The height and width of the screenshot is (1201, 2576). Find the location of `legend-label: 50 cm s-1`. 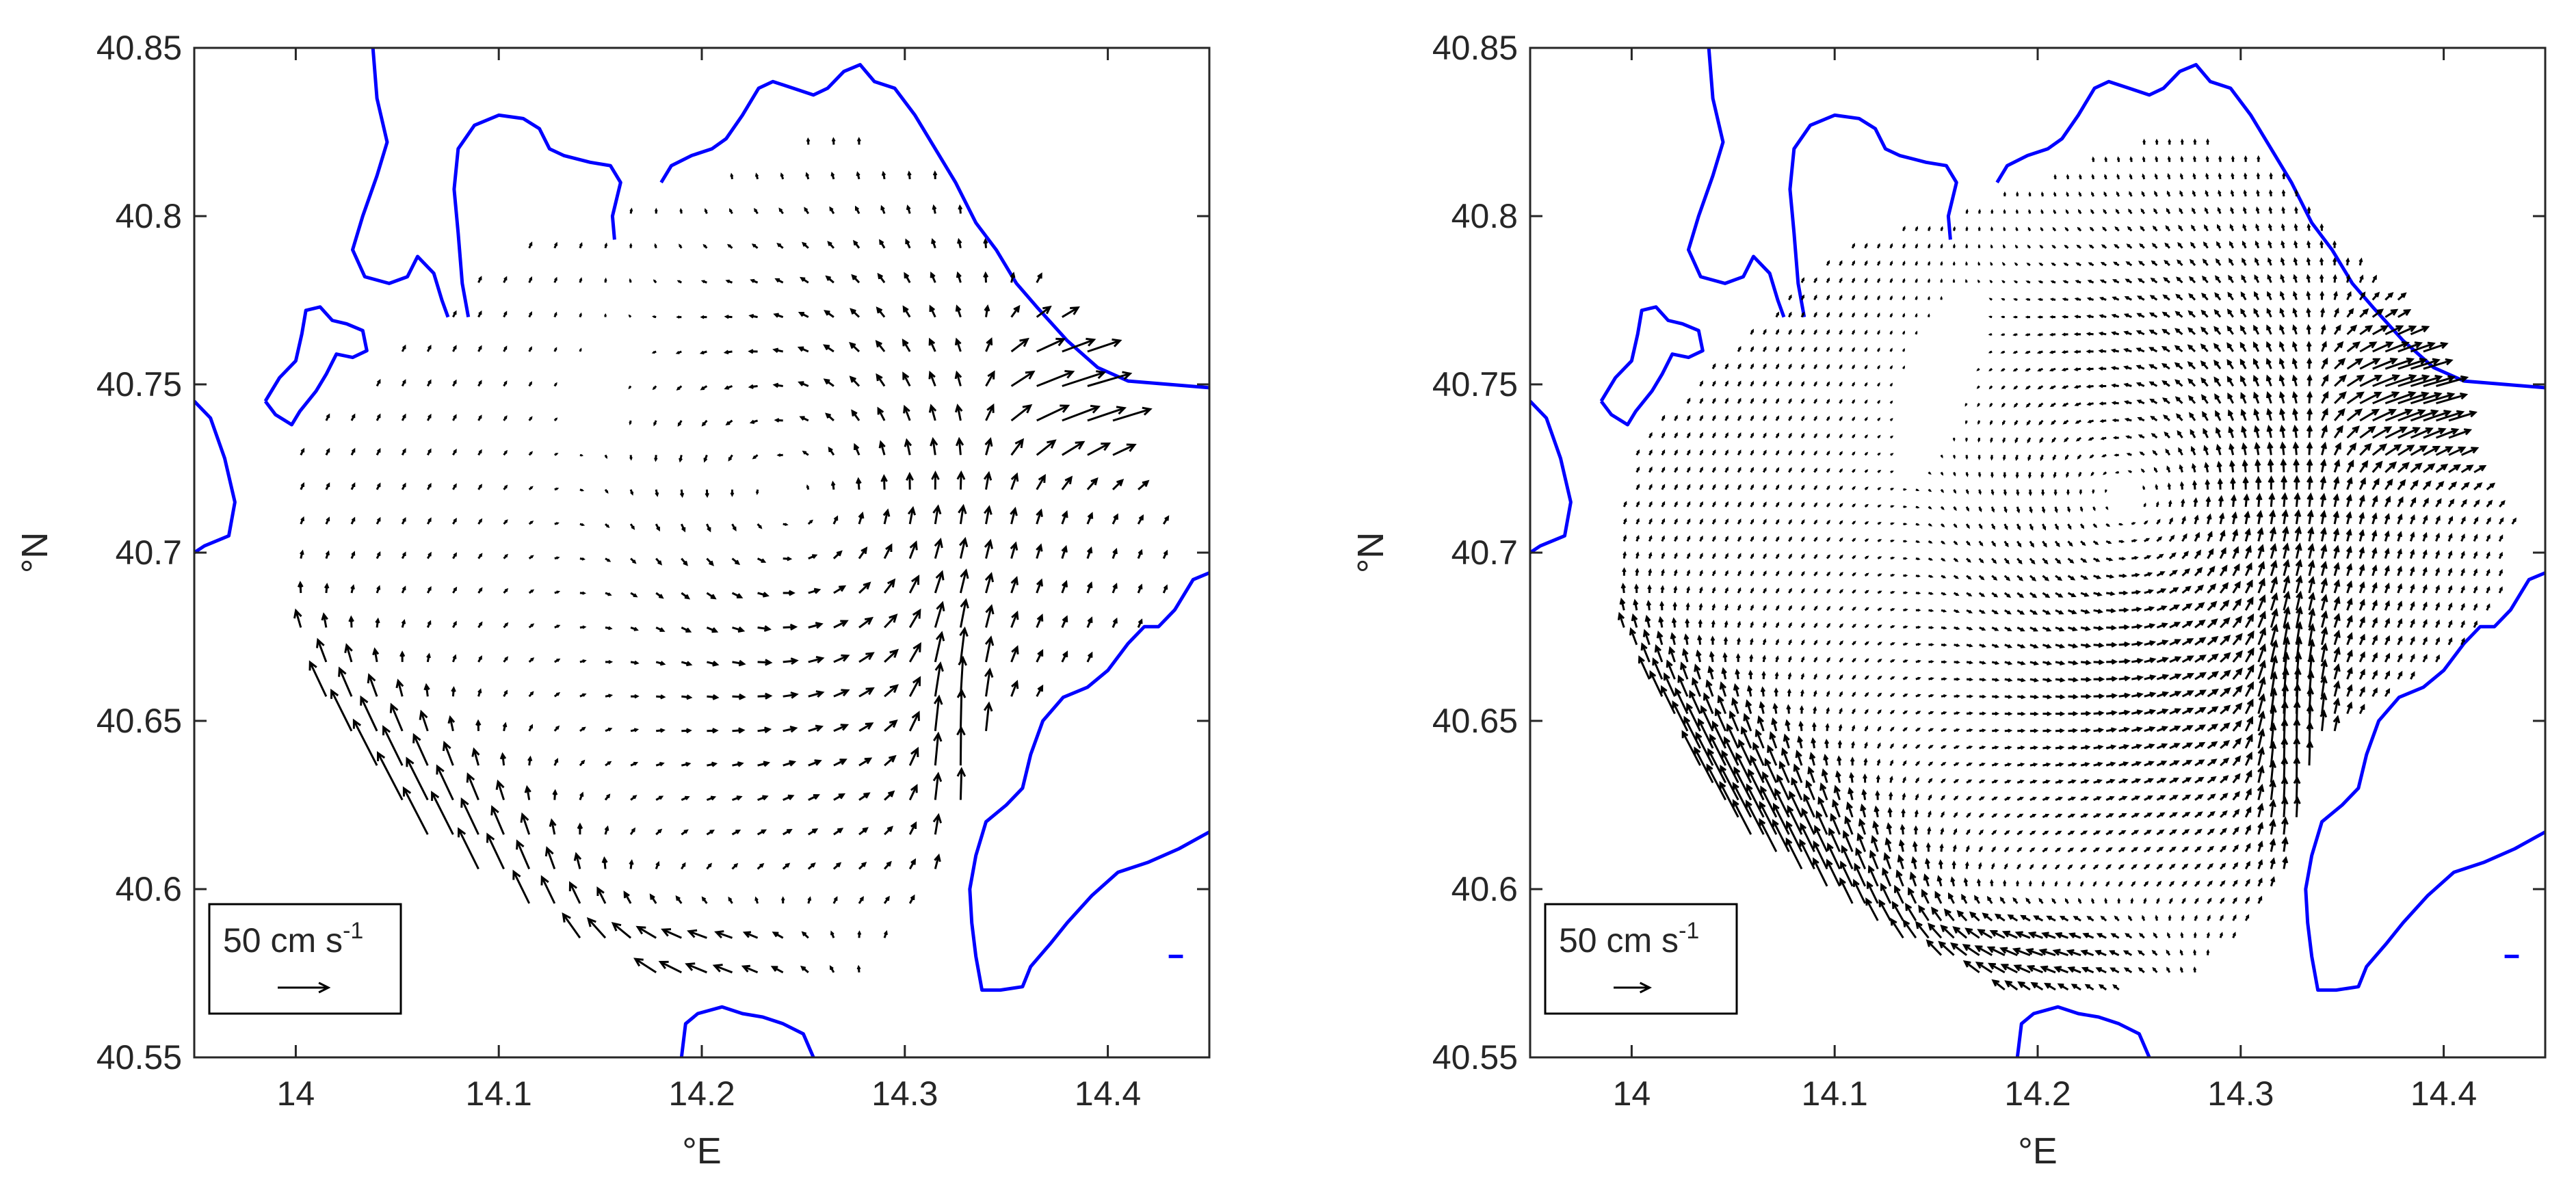

legend-label: 50 cm s-1 is located at coordinates (1629, 939).